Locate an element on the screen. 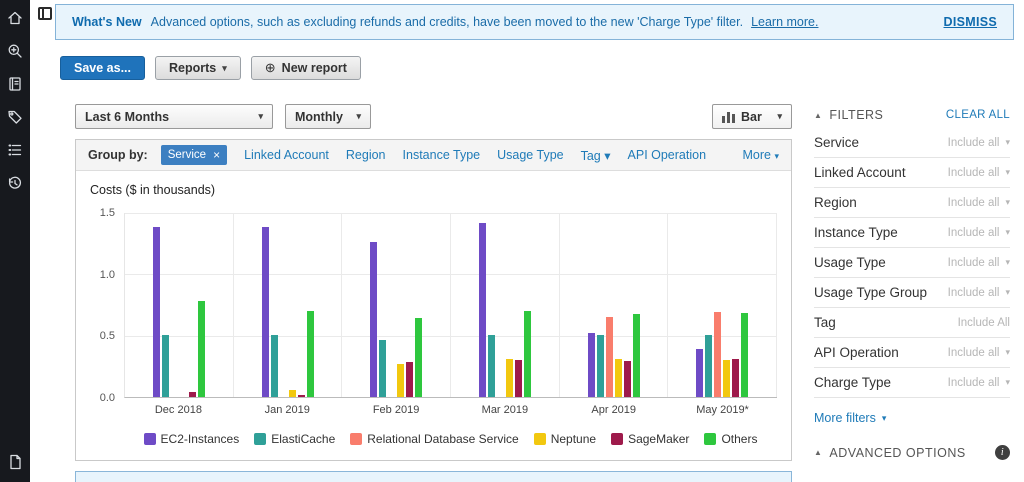 This screenshot has width=1024, height=482. bar-sagemaker-jan-2019 is located at coordinates (301, 396).